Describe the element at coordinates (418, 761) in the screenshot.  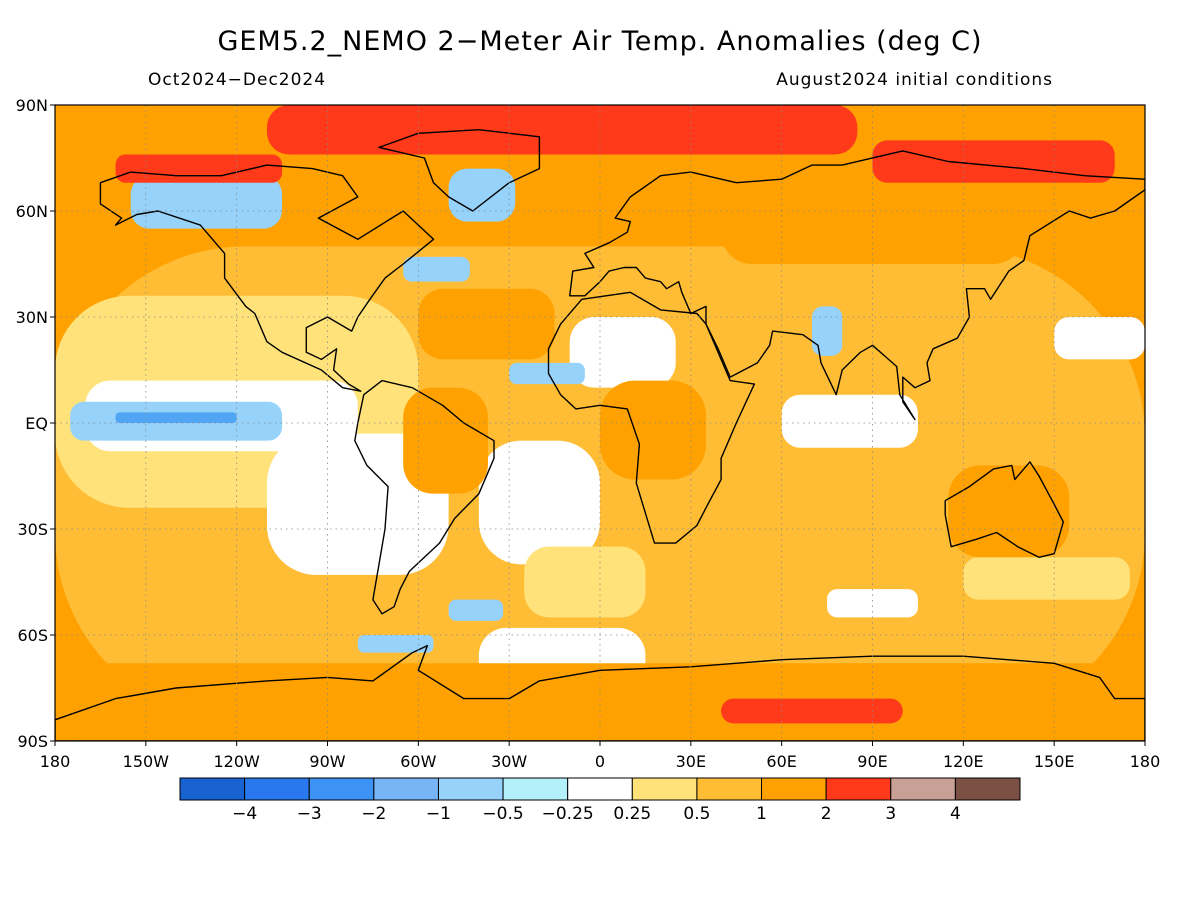
I see `lon-tick-label: 60W` at that location.